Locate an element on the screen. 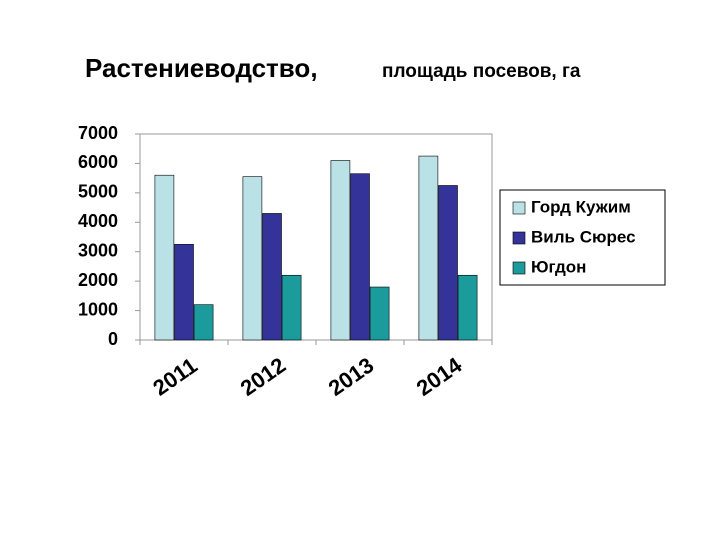 Image resolution: width=720 pixels, height=540 pixels. legend-label: Виль Сюрес is located at coordinates (583, 236).